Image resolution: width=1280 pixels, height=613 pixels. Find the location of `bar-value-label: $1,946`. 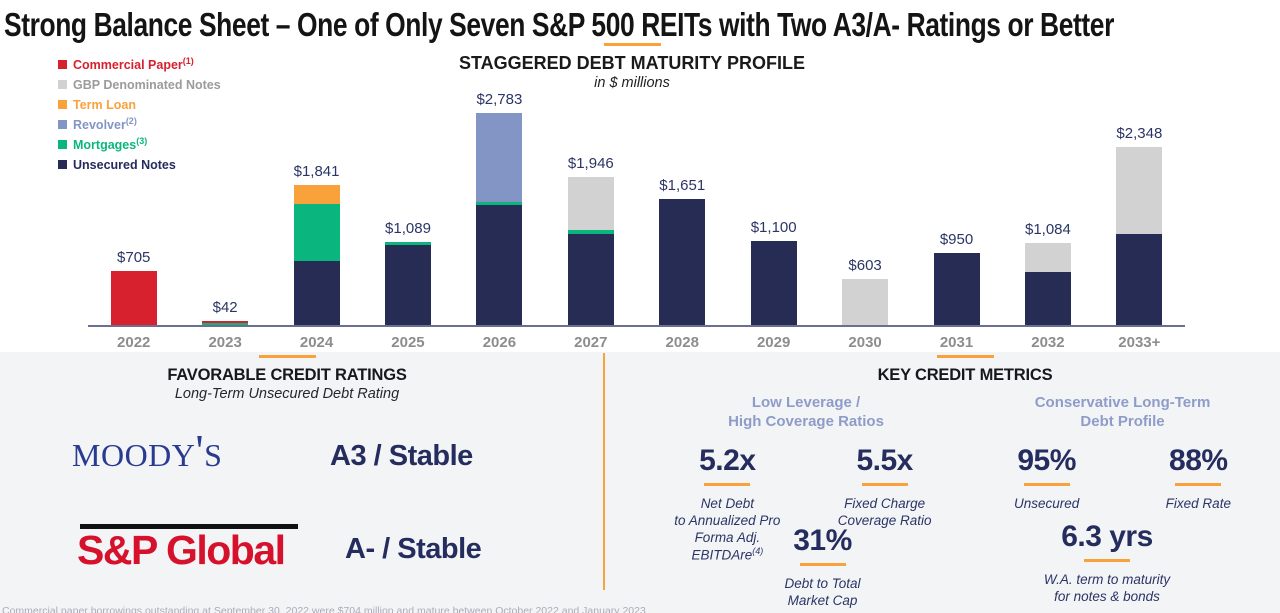

bar-value-label: $1,946 is located at coordinates (590, 163).